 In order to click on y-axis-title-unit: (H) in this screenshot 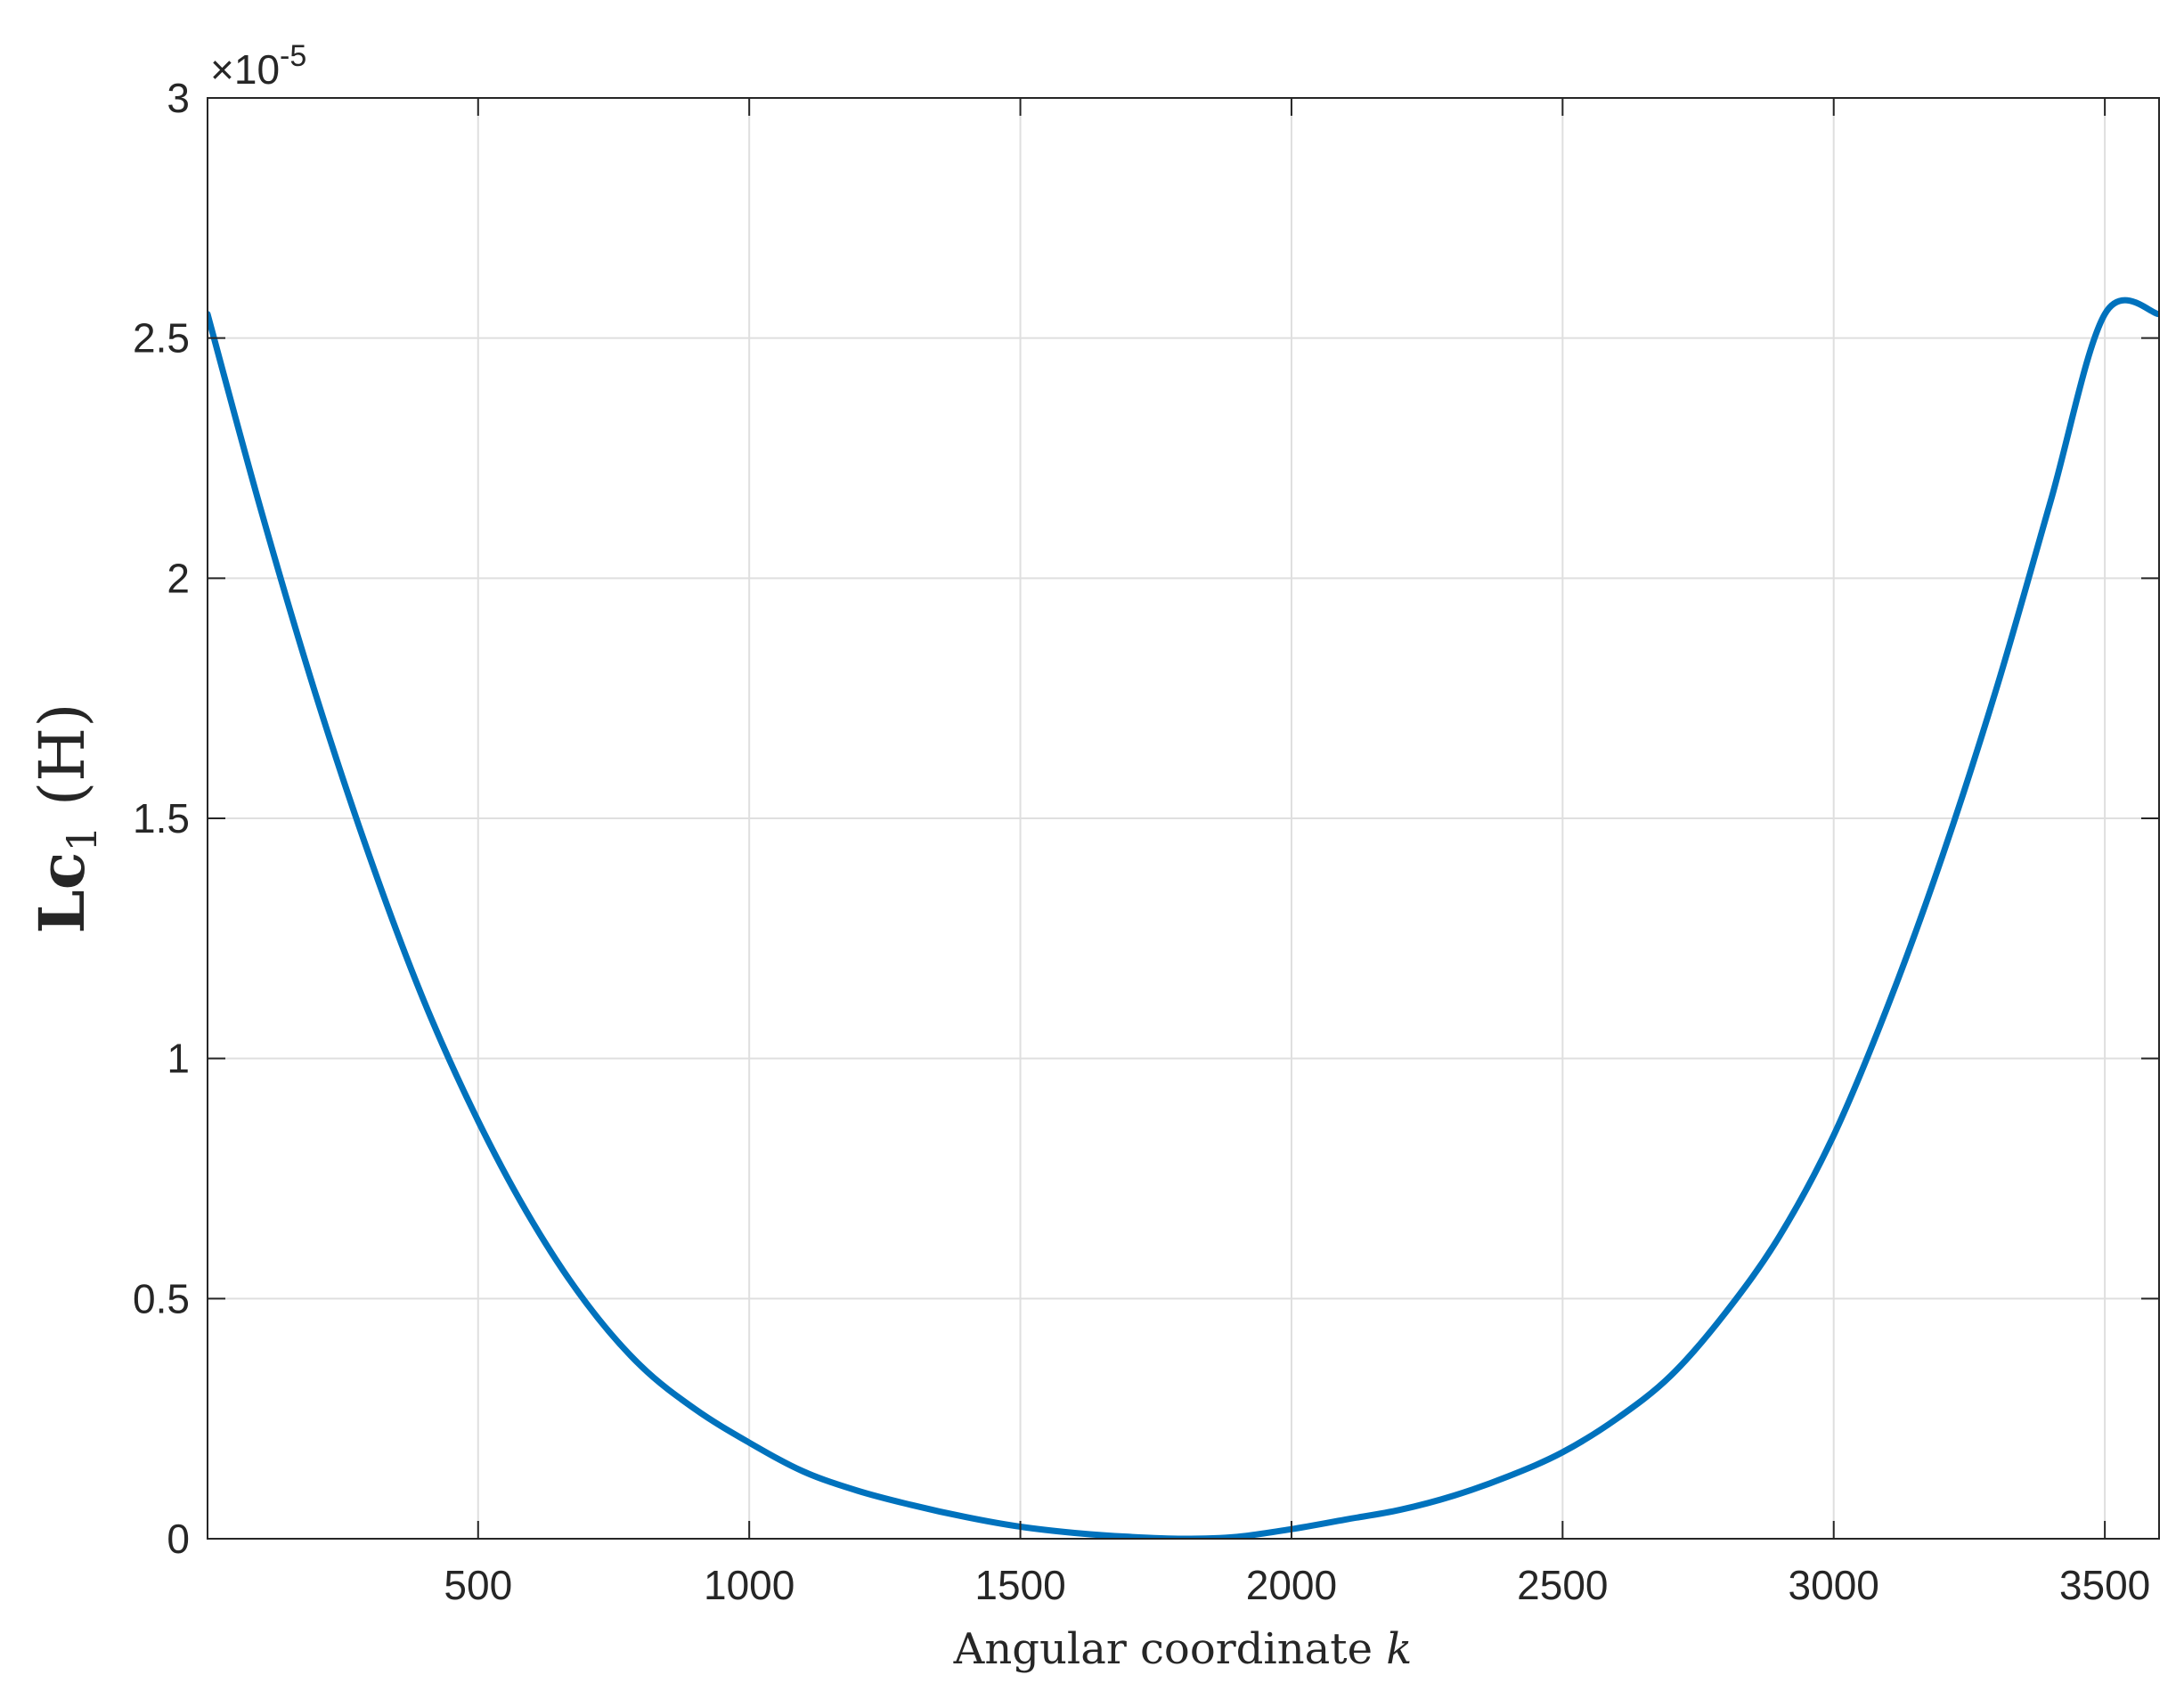, I will do `click(63, 764)`.